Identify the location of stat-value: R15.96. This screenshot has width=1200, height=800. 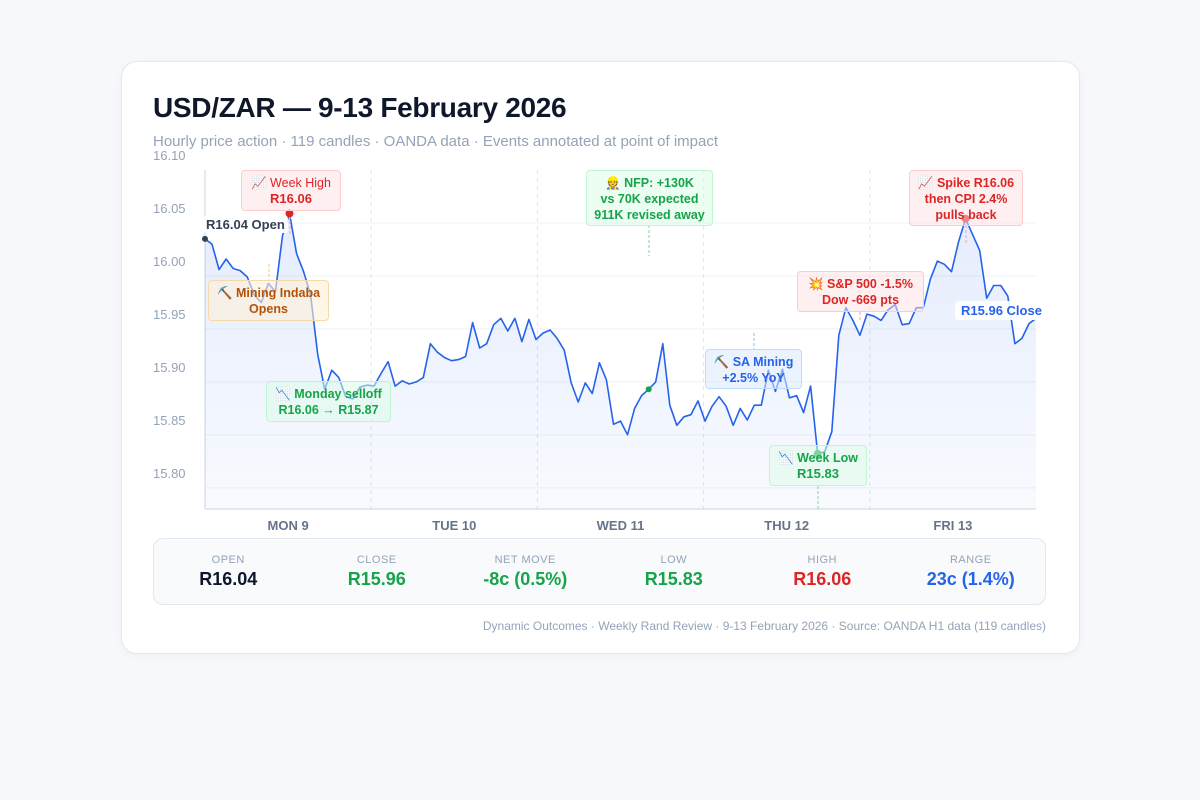
(376, 579).